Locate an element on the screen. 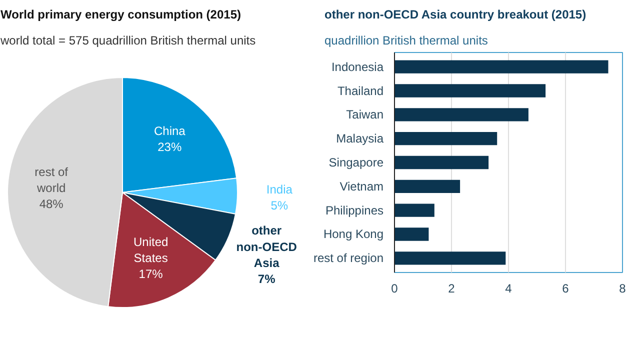  data-label: 48% is located at coordinates (51, 204).